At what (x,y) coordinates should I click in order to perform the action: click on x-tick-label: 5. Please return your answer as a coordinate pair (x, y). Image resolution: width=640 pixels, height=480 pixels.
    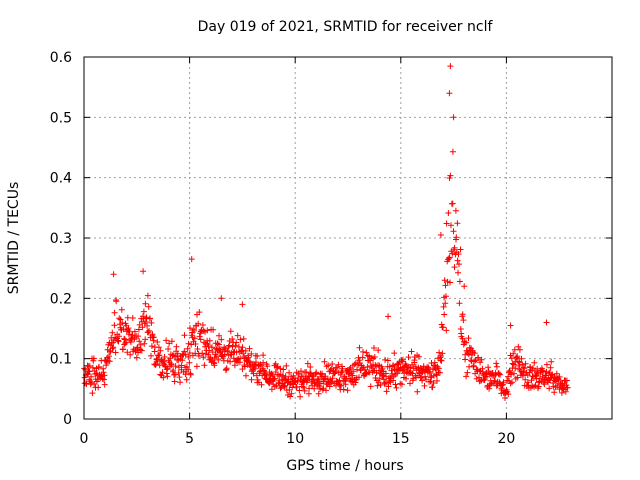
    Looking at the image, I should click on (189, 439).